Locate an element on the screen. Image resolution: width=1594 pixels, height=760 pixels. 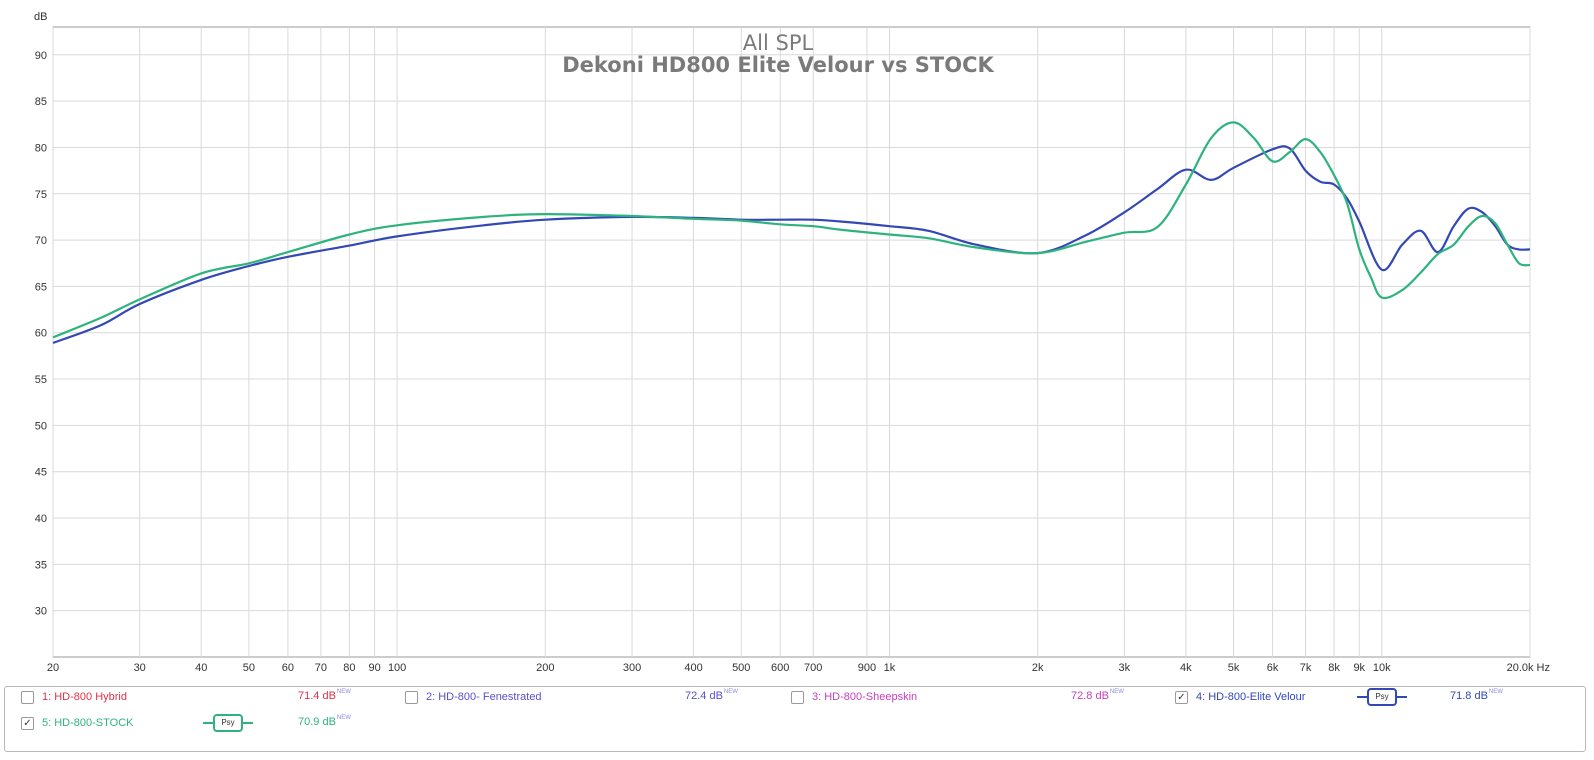
x-tick-label: 600 is located at coordinates (780, 668).